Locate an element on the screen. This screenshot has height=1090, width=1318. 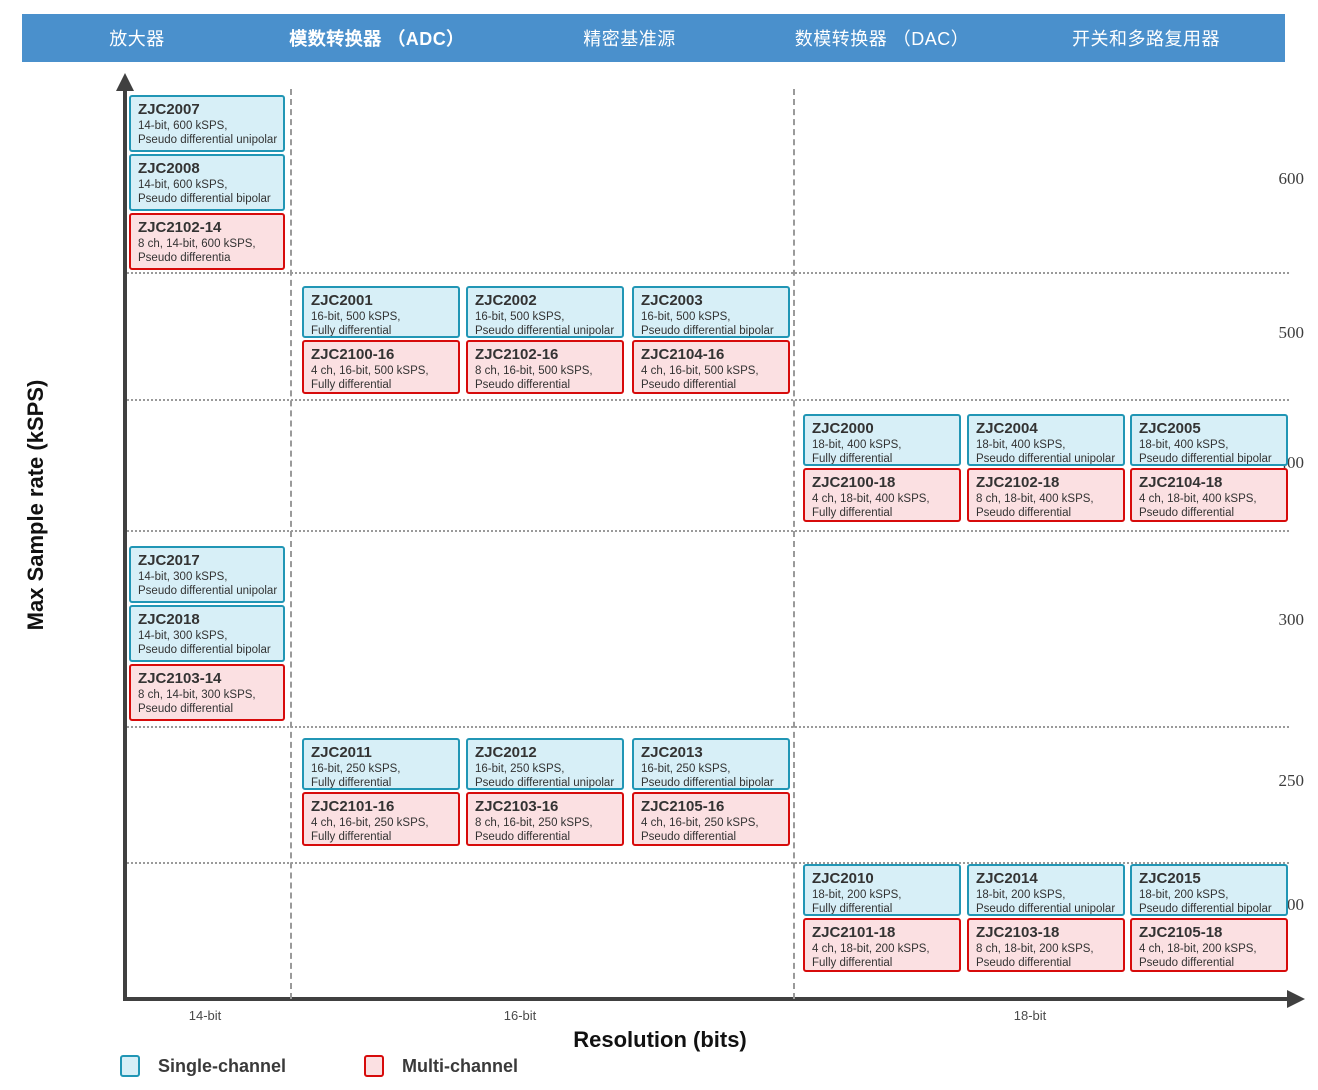
product-part-number: ZJC2102-14 is located at coordinates (180, 227).